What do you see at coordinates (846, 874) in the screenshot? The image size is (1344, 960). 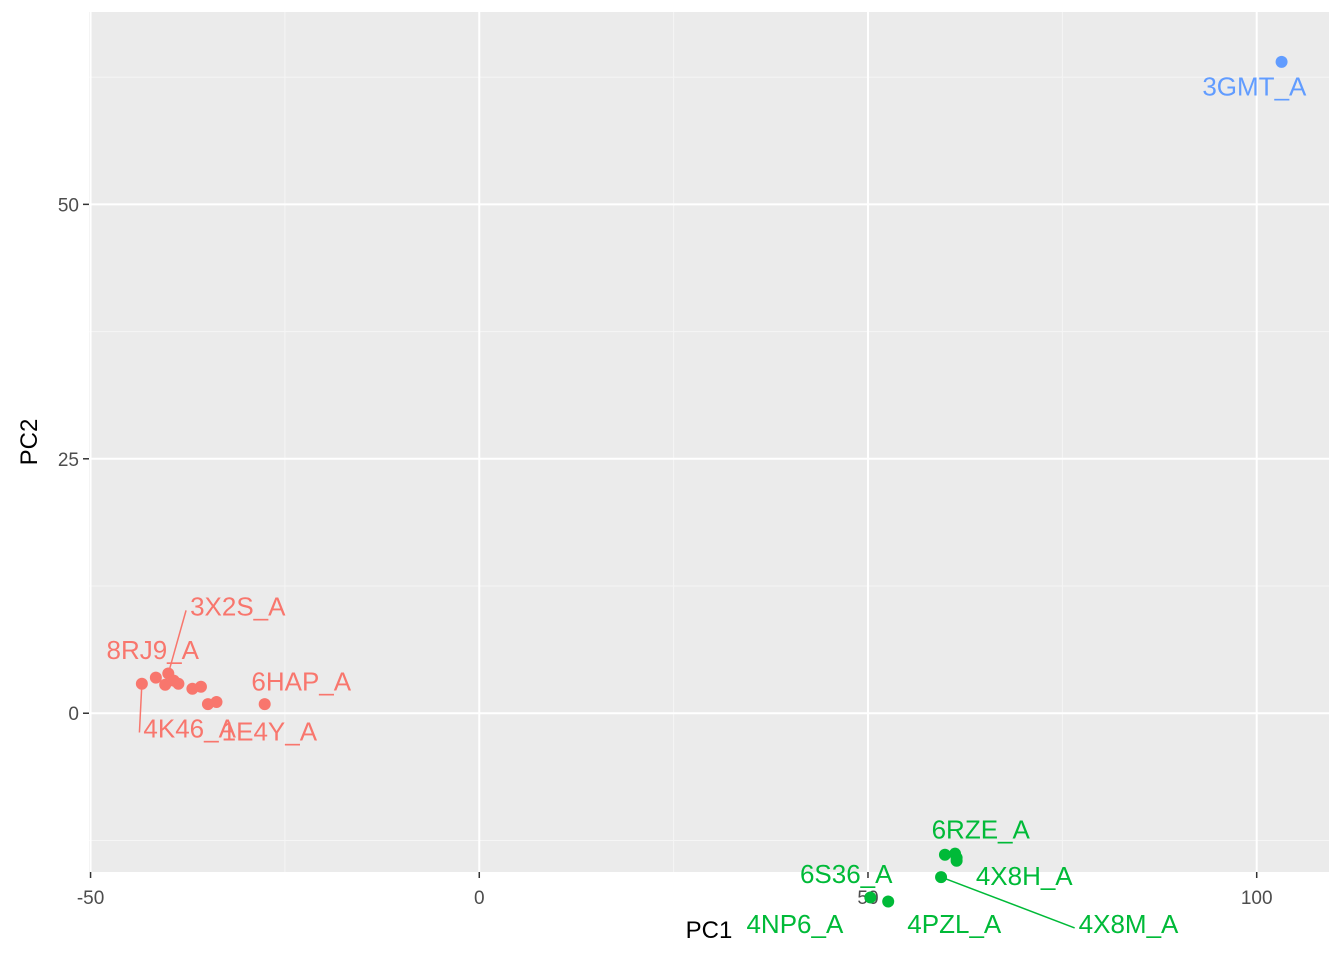 I see `point-label: 6S36_A` at bounding box center [846, 874].